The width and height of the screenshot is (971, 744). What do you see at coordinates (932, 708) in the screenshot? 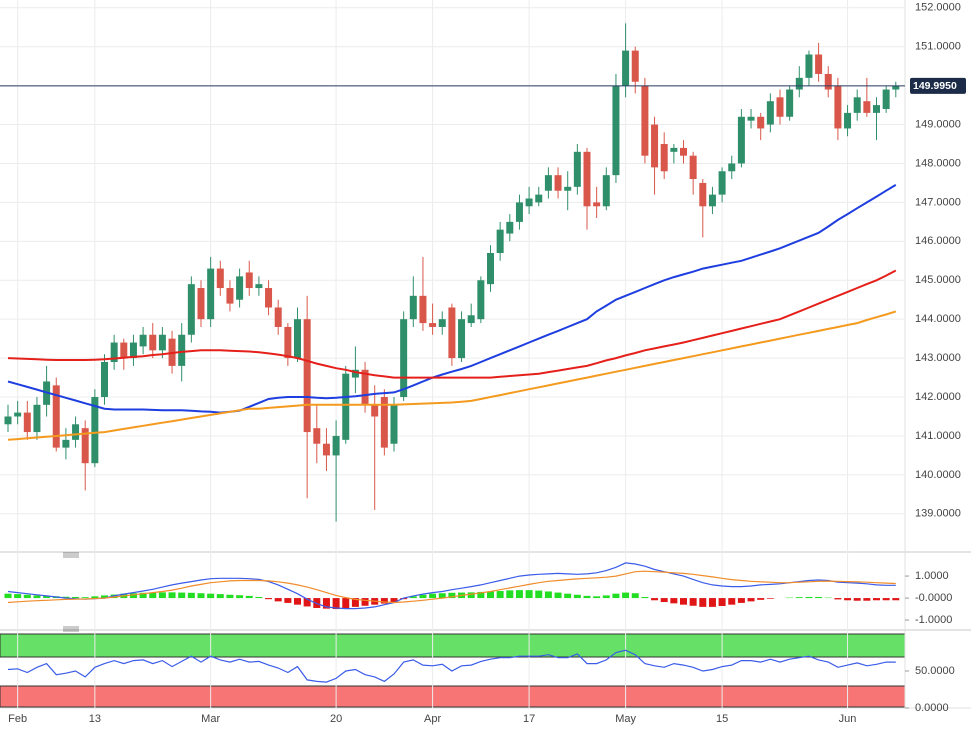
I see `y-tick-label: 0.0000` at bounding box center [932, 708].